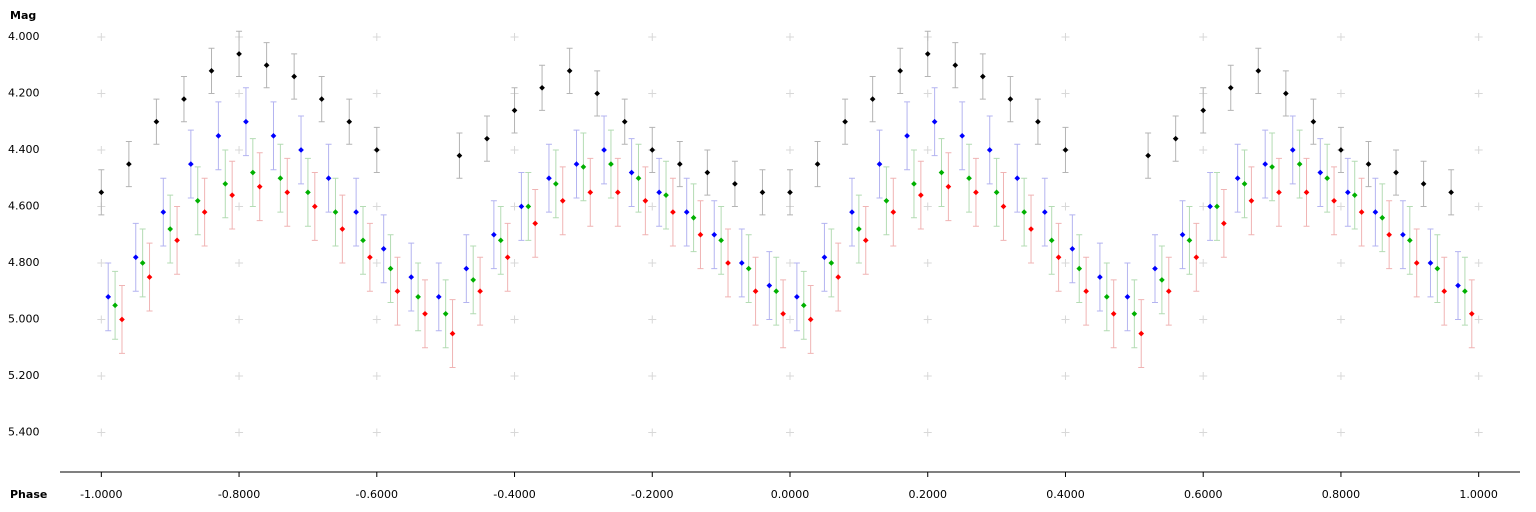  What do you see at coordinates (23, 15) in the screenshot?
I see `y-axis-label: Mag` at bounding box center [23, 15].